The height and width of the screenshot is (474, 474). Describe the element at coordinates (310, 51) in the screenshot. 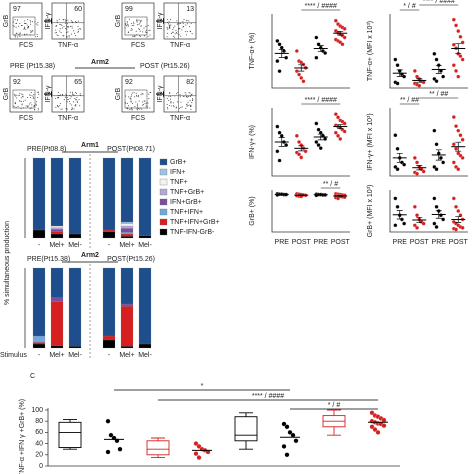

I see `axes` at that location.